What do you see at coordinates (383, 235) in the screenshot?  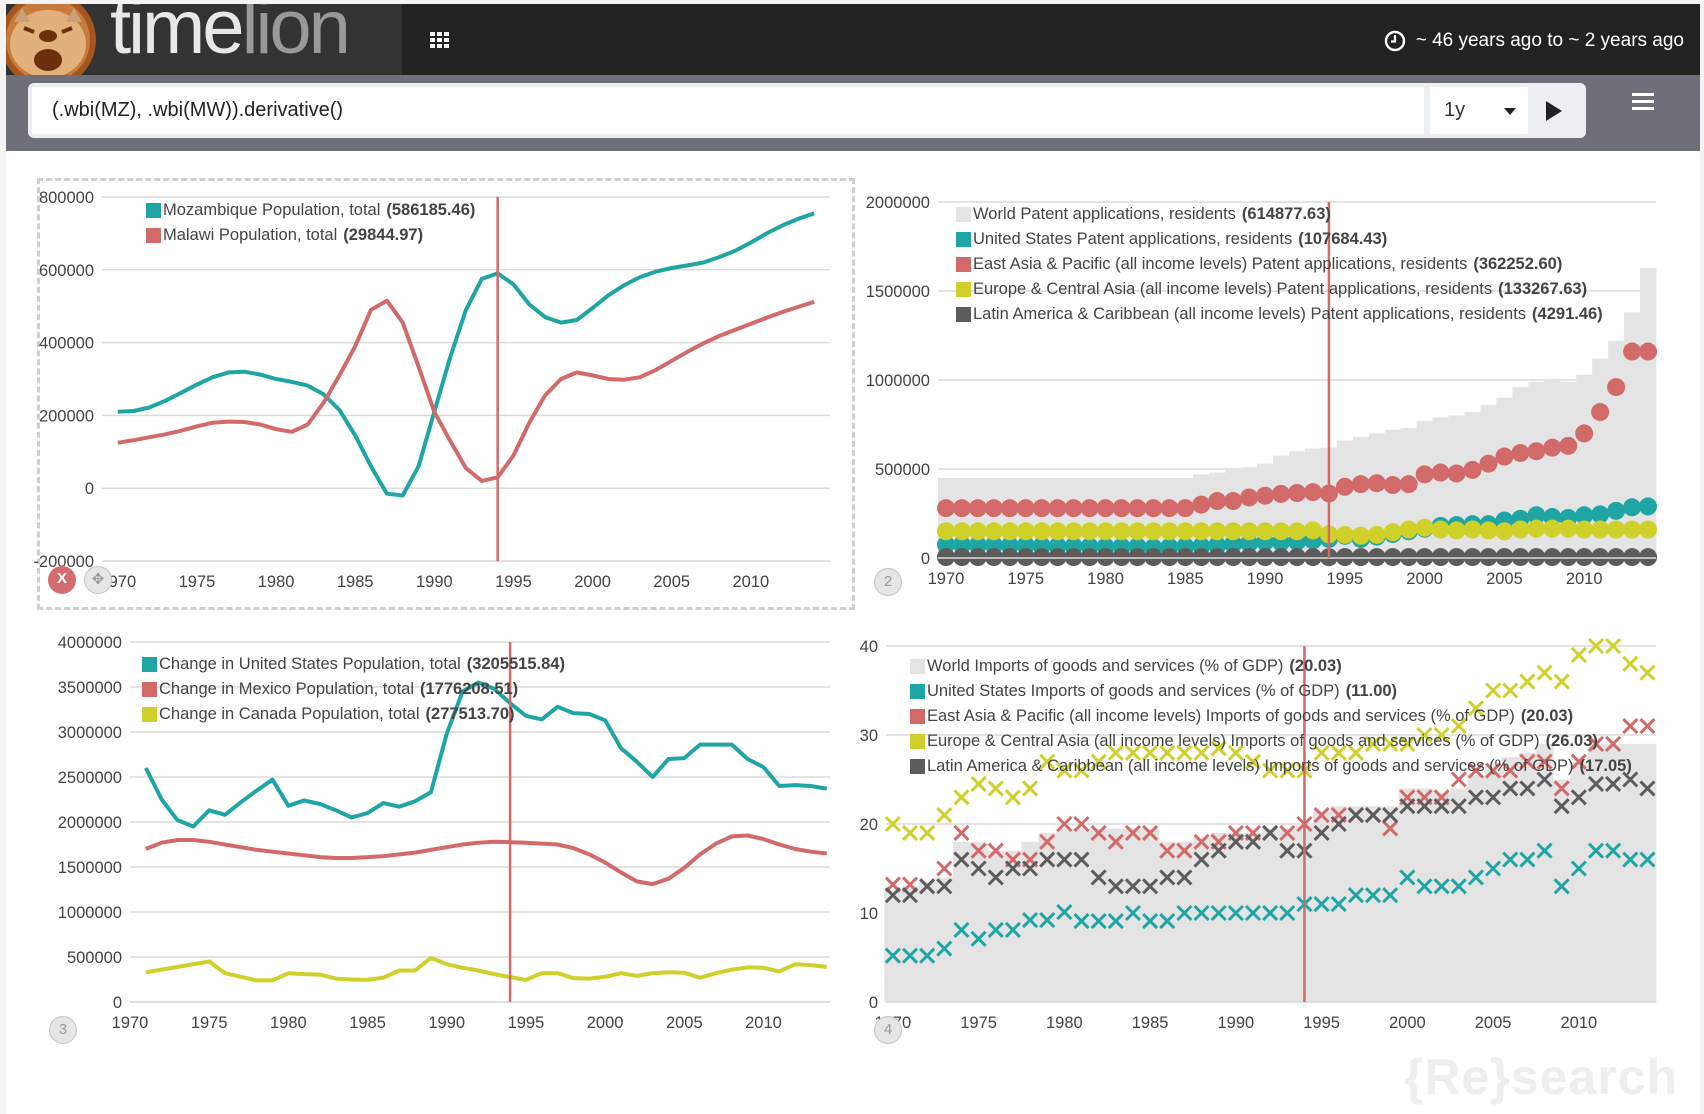 I see `legend-value: (29844.97)` at bounding box center [383, 235].